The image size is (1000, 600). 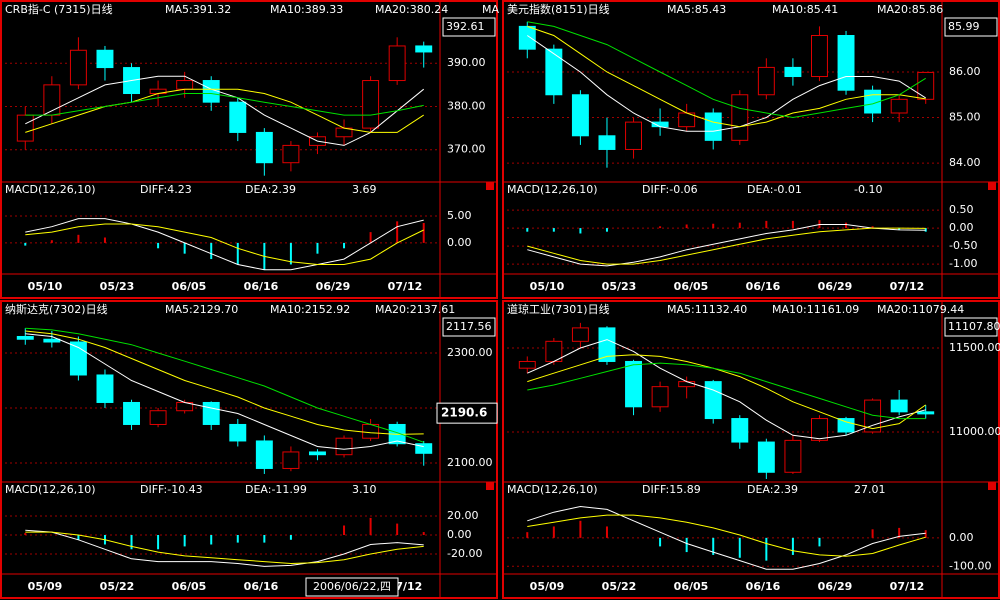 What do you see at coordinates (310, 309) in the screenshot?
I see `legend-entry: MA10:2152.92` at bounding box center [310, 309].